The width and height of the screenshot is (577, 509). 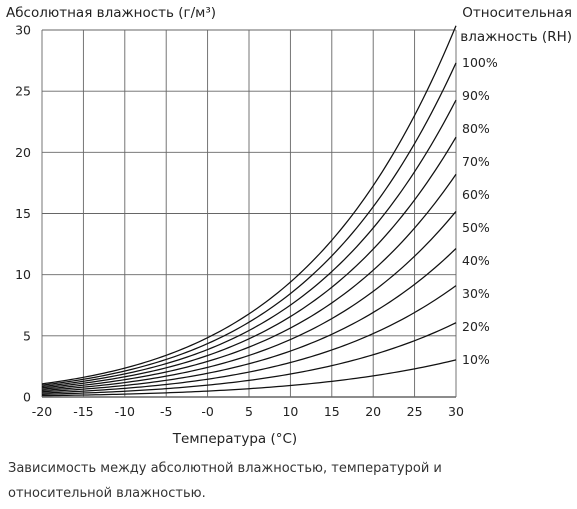 What do you see at coordinates (373, 411) in the screenshot?
I see `x-tick-label: 20` at bounding box center [373, 411].